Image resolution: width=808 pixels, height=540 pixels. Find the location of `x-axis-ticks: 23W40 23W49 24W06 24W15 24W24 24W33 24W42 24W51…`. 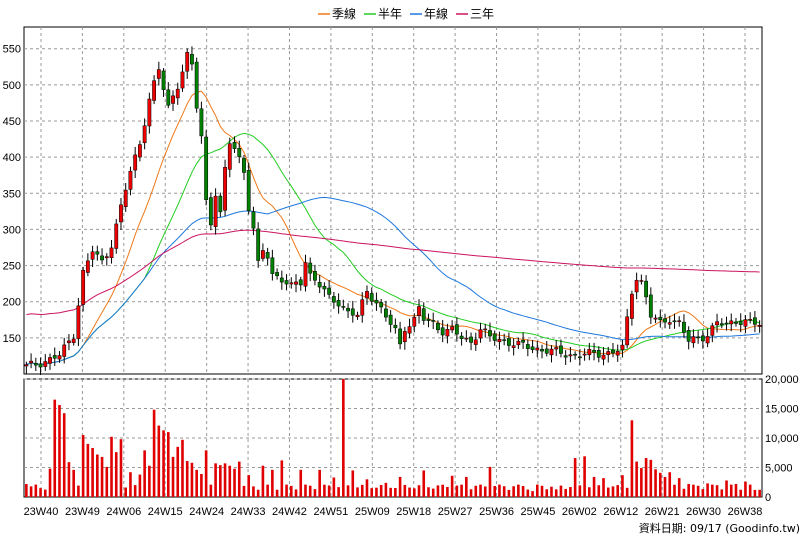

x-axis-ticks: 23W40 23W49 24W06 24W15 24W24 24W33 24W42 24W51… is located at coordinates (393, 512).